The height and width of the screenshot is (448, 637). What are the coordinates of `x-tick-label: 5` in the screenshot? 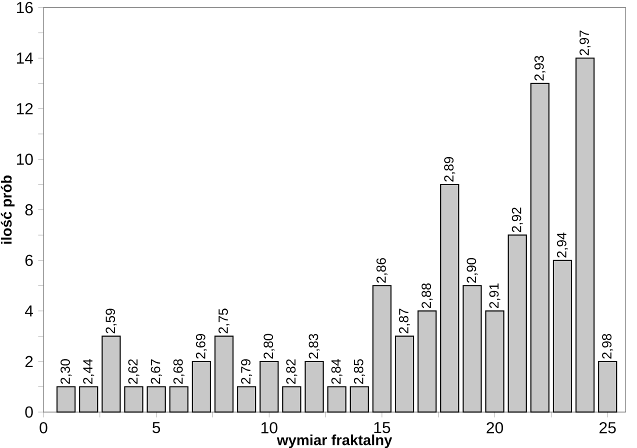 It's located at (156, 428).